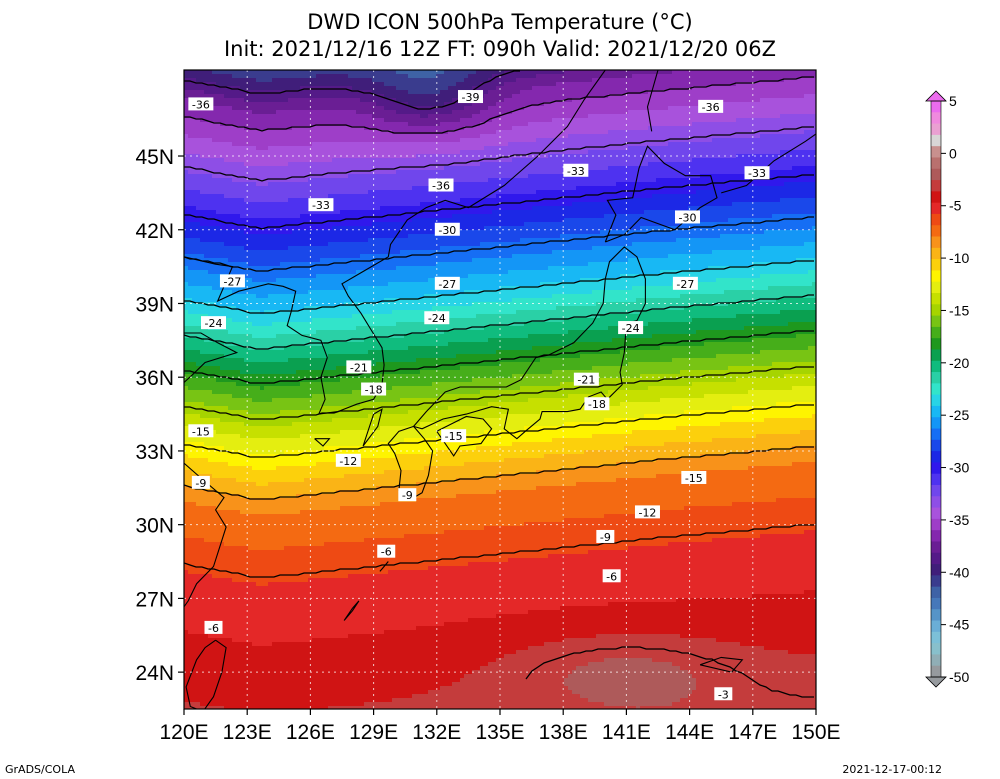 Image resolution: width=1000 pixels, height=779 pixels. Describe the element at coordinates (499, 732) in the screenshot. I see `lon-tick-label: 135E` at that location.